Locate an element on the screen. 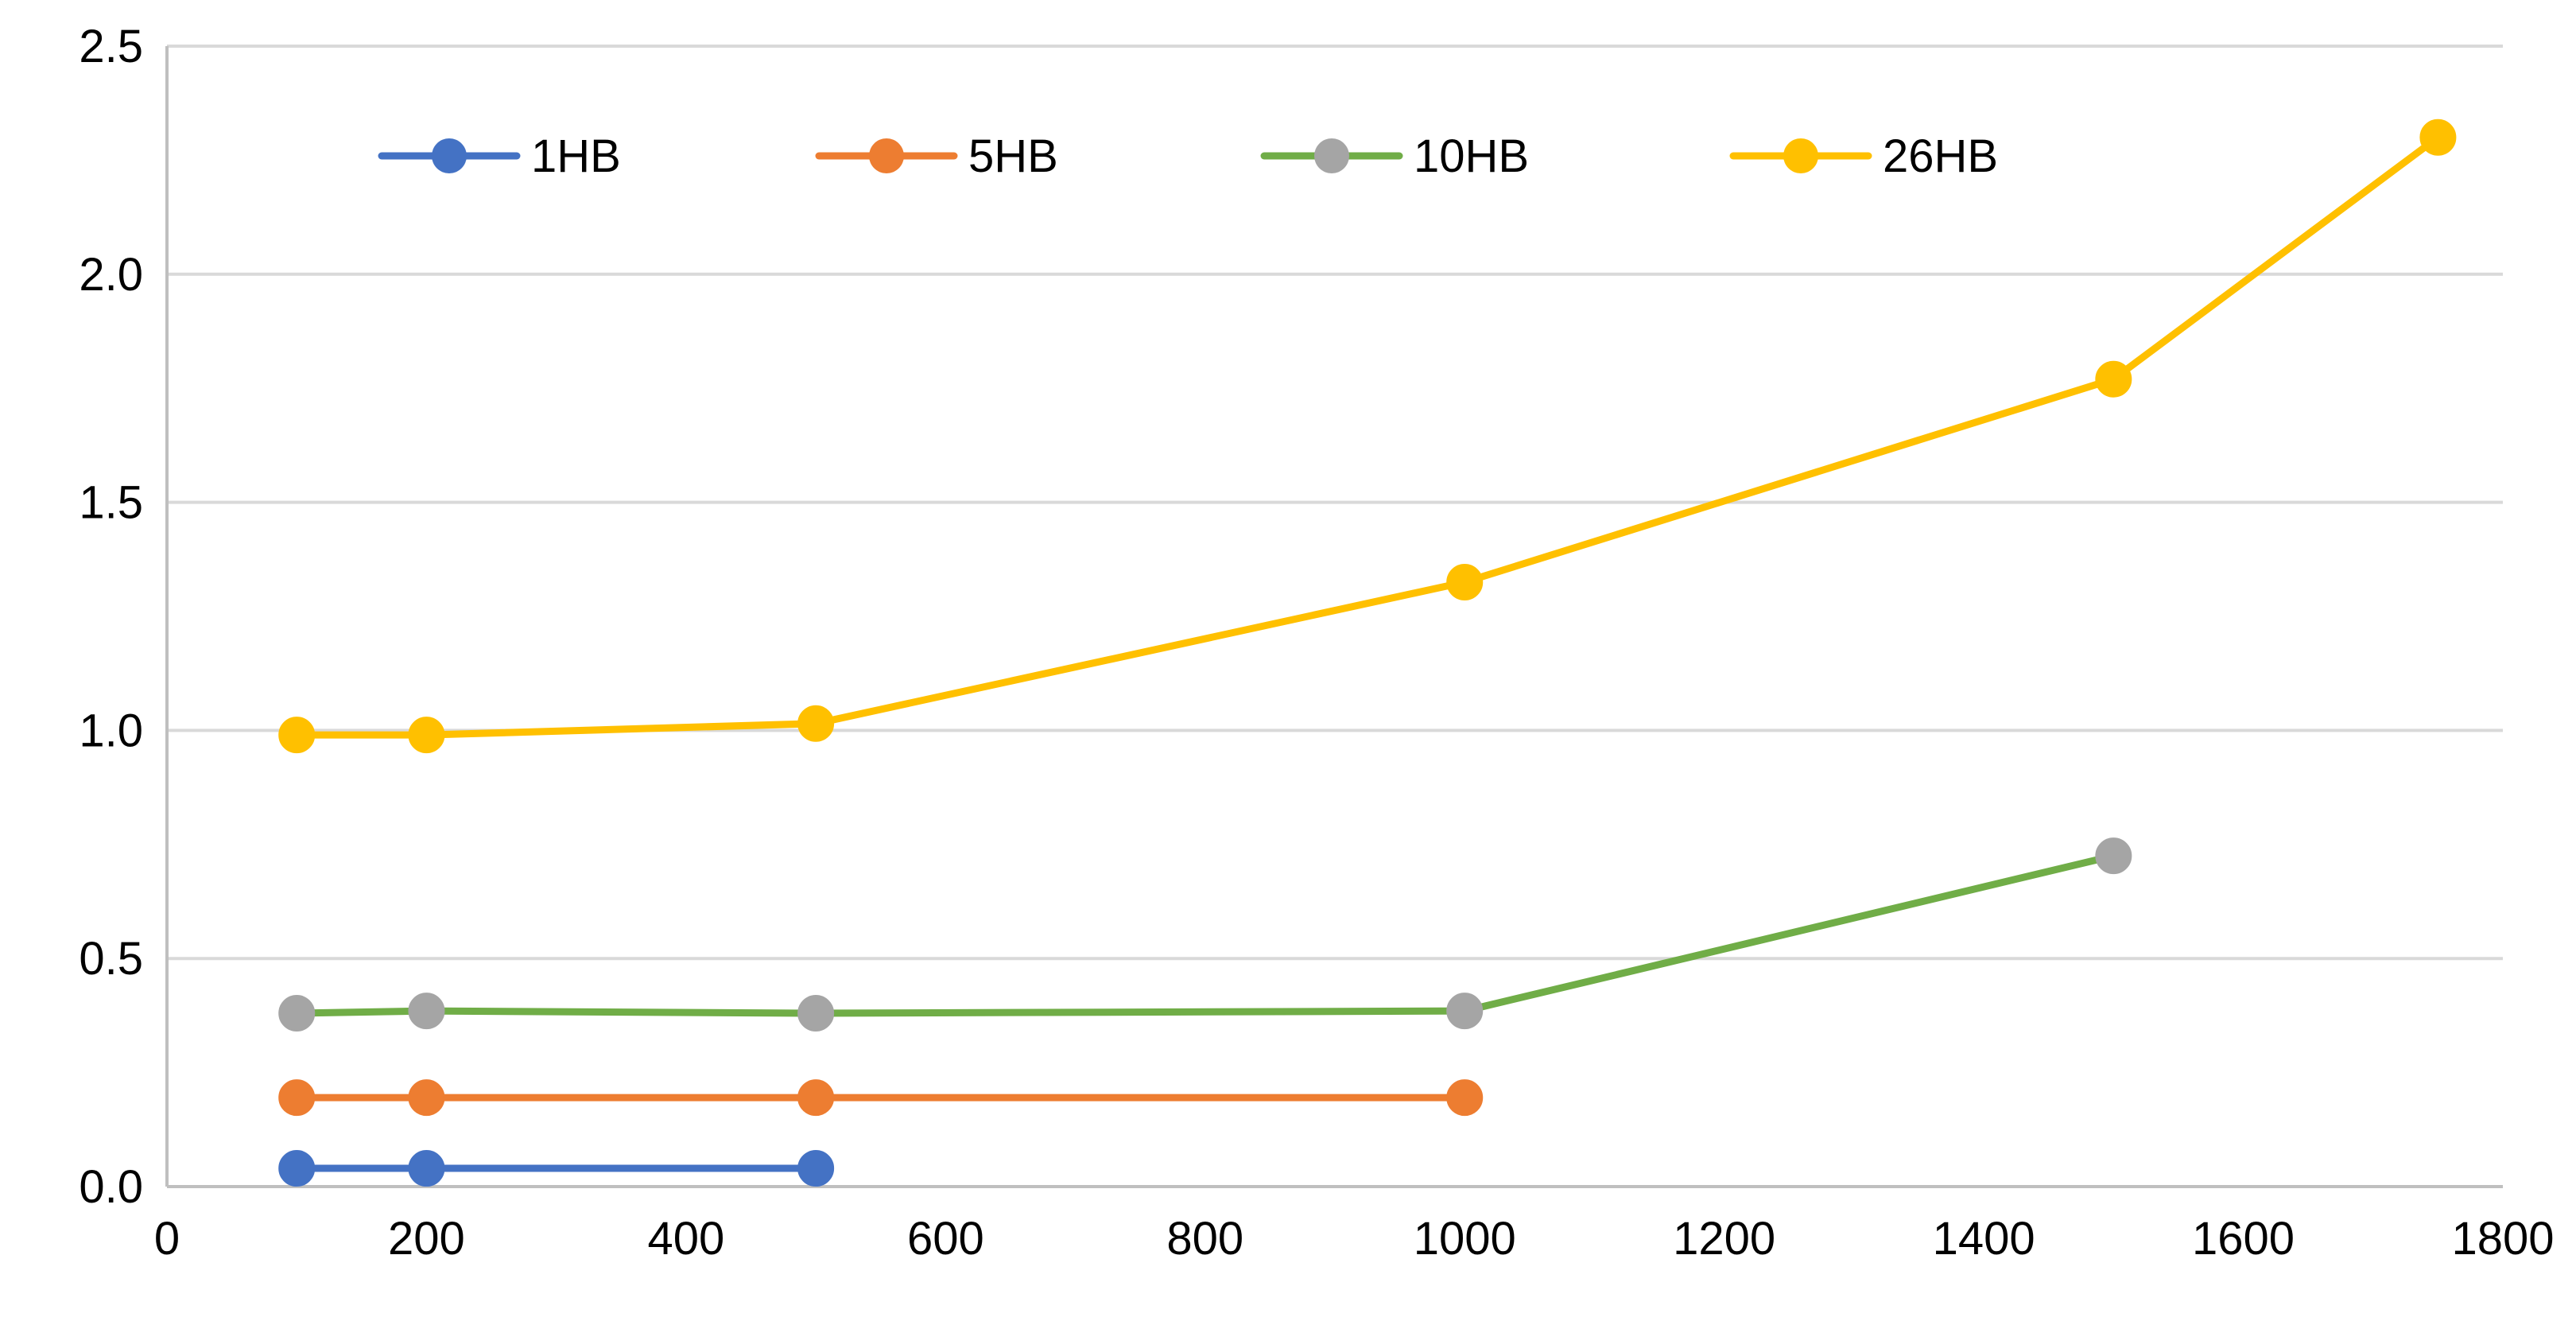 This screenshot has height=1321, width=2576. x-tick-label: 1800 is located at coordinates (2502, 1239).